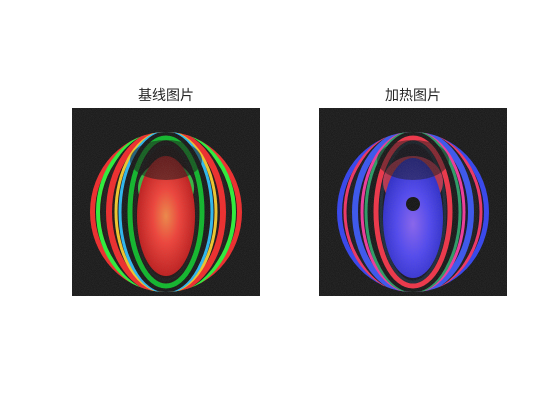 This screenshot has height=420, width=560. What do you see at coordinates (413, 96) in the screenshot?
I see `heated-image-title: 加热图片` at bounding box center [413, 96].